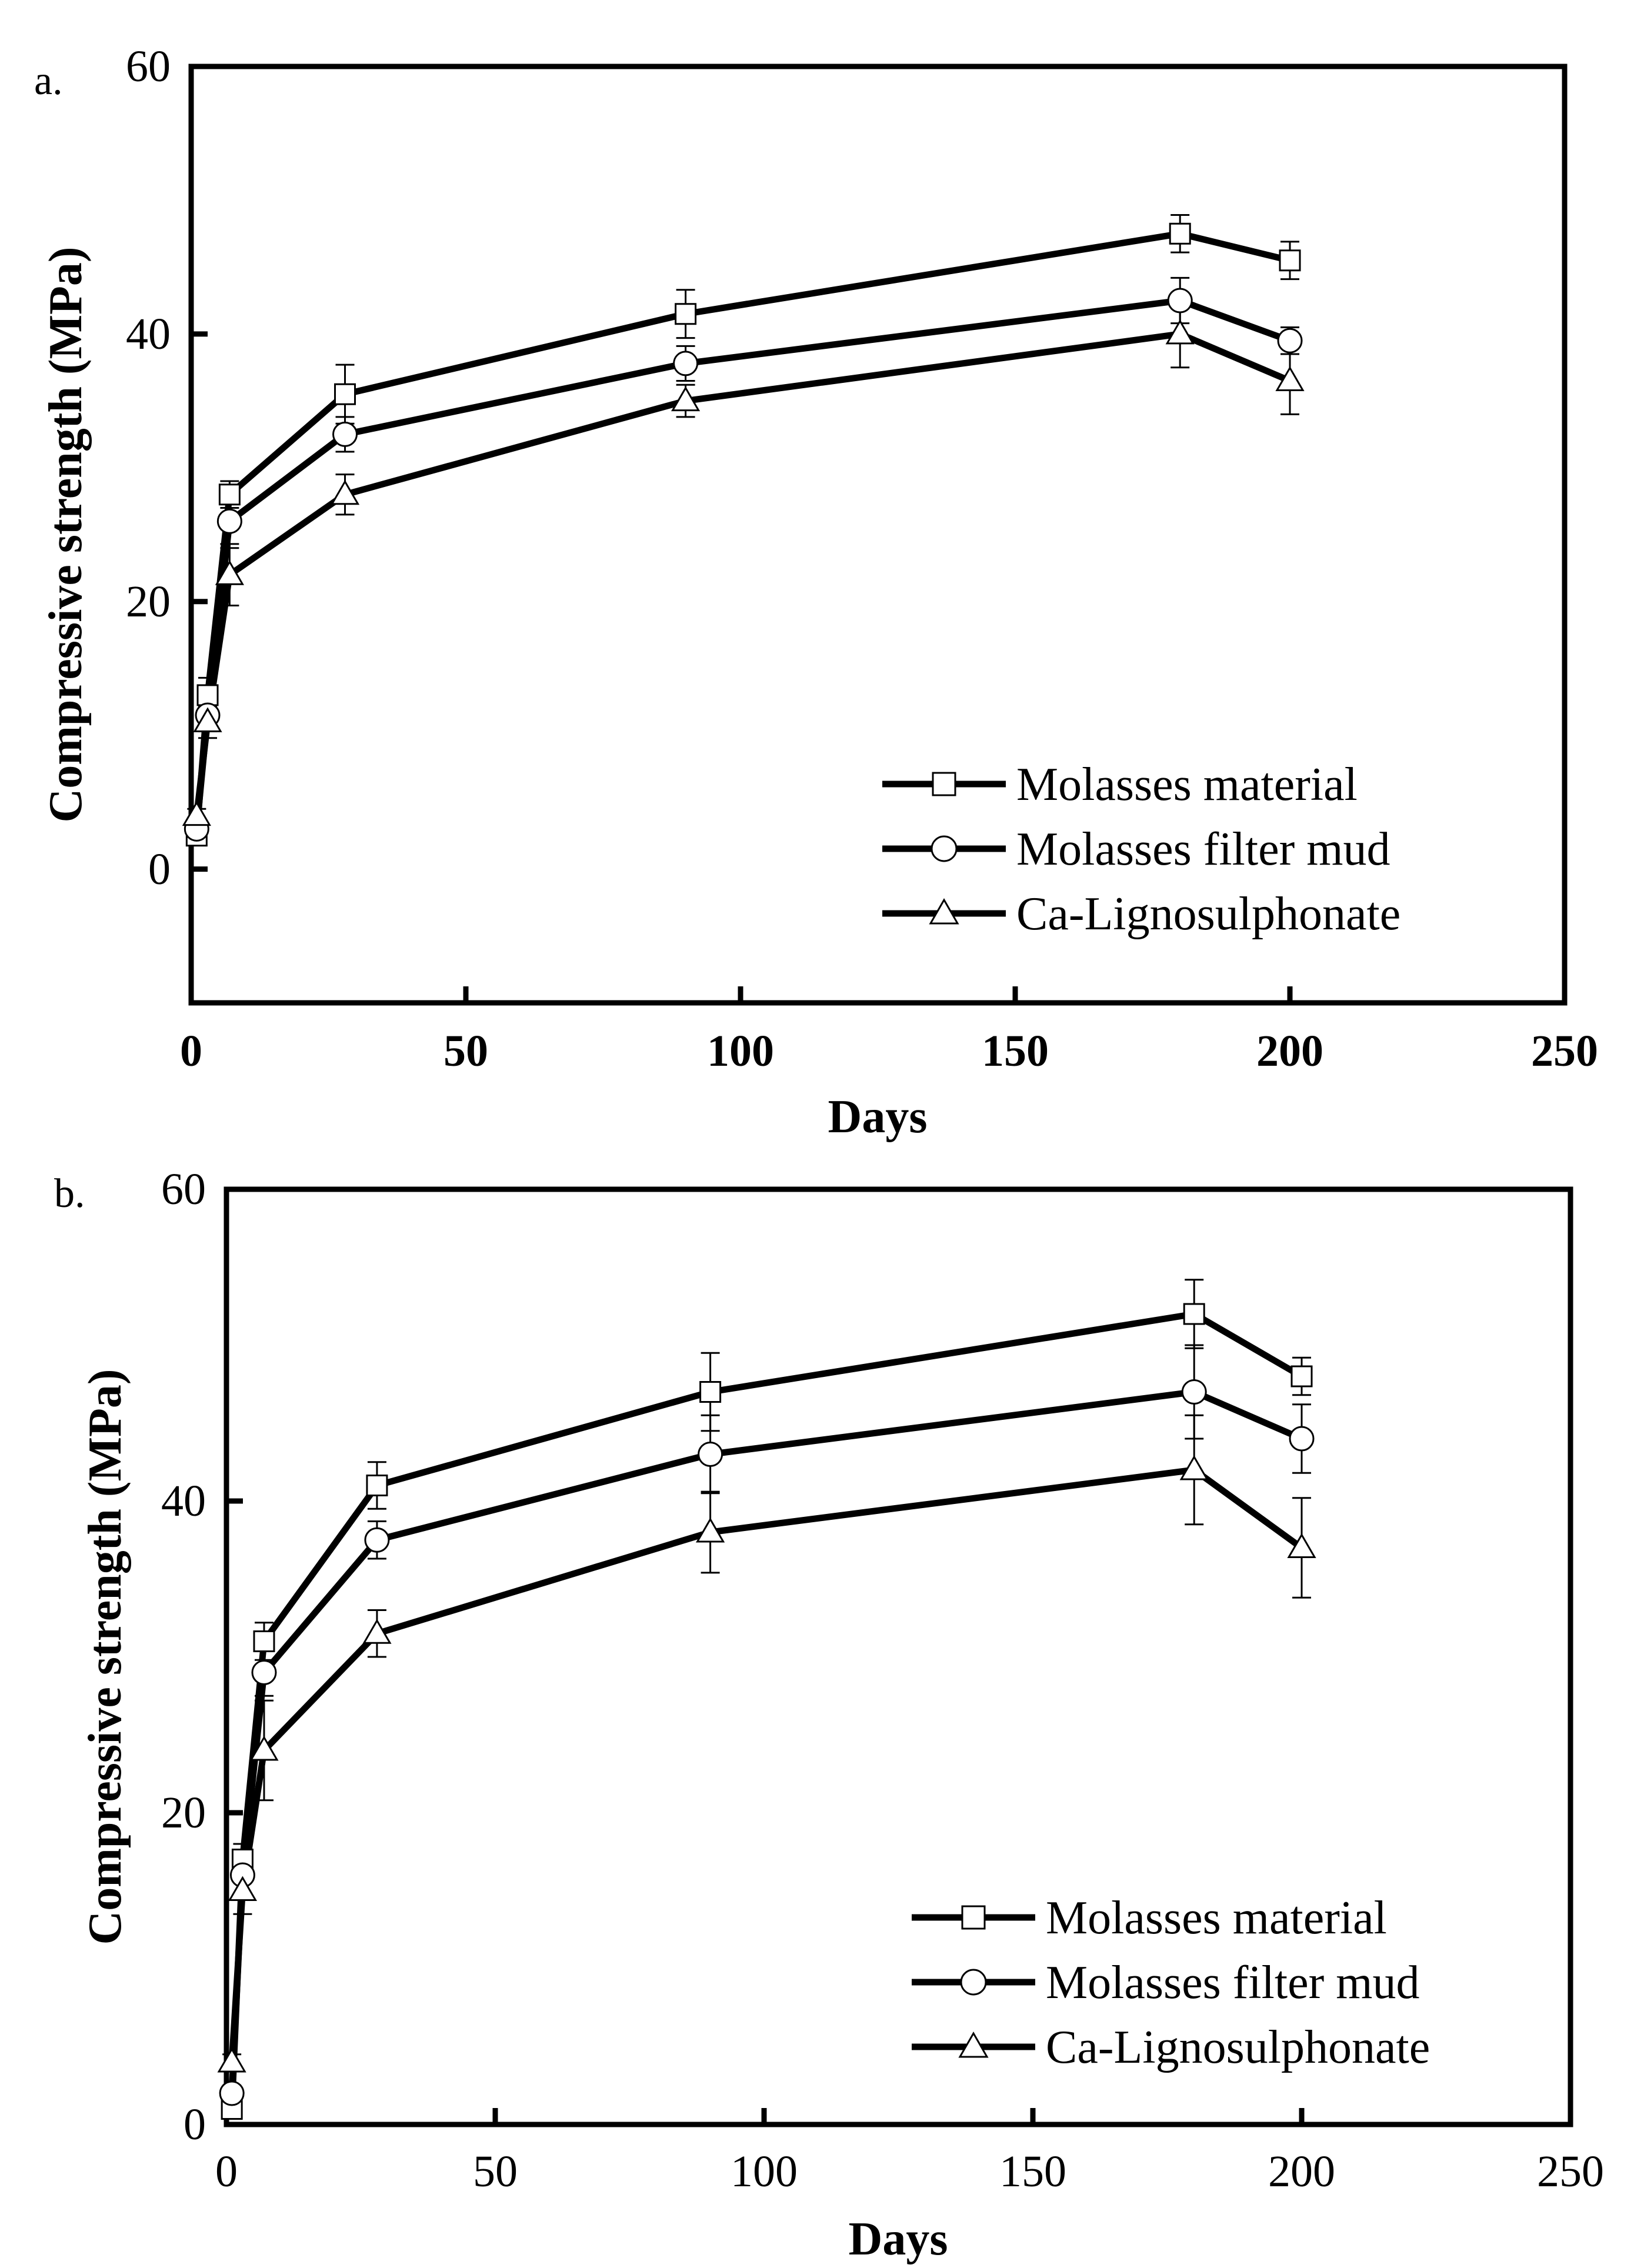 Image resolution: width=1644 pixels, height=2268 pixels. Describe the element at coordinates (973, 1982) in the screenshot. I see `panel-b-legend-circle-marker` at that location.